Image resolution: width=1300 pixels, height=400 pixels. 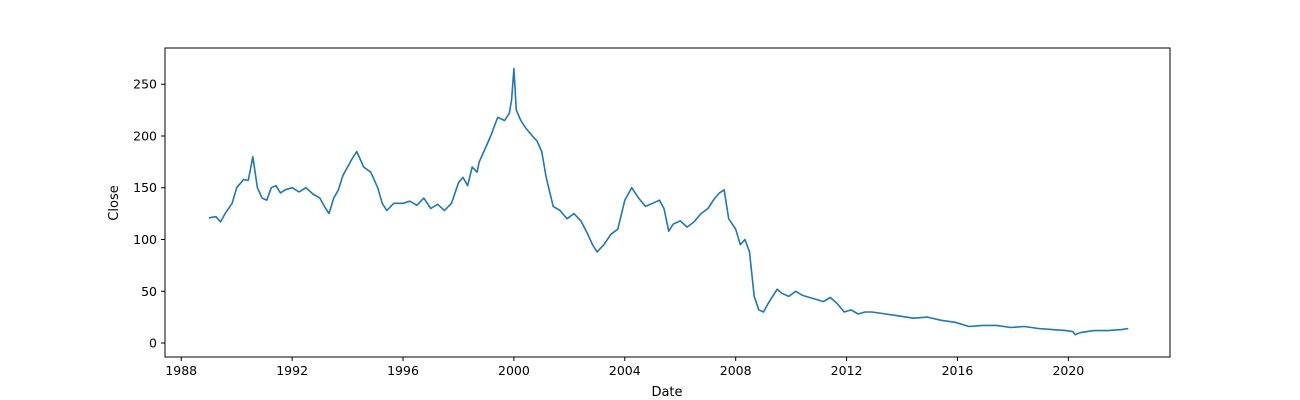 I want to click on x-axis: 1988 1992 1996 2000 2004 2008 2012 2016 2020, so click(x=624, y=367).